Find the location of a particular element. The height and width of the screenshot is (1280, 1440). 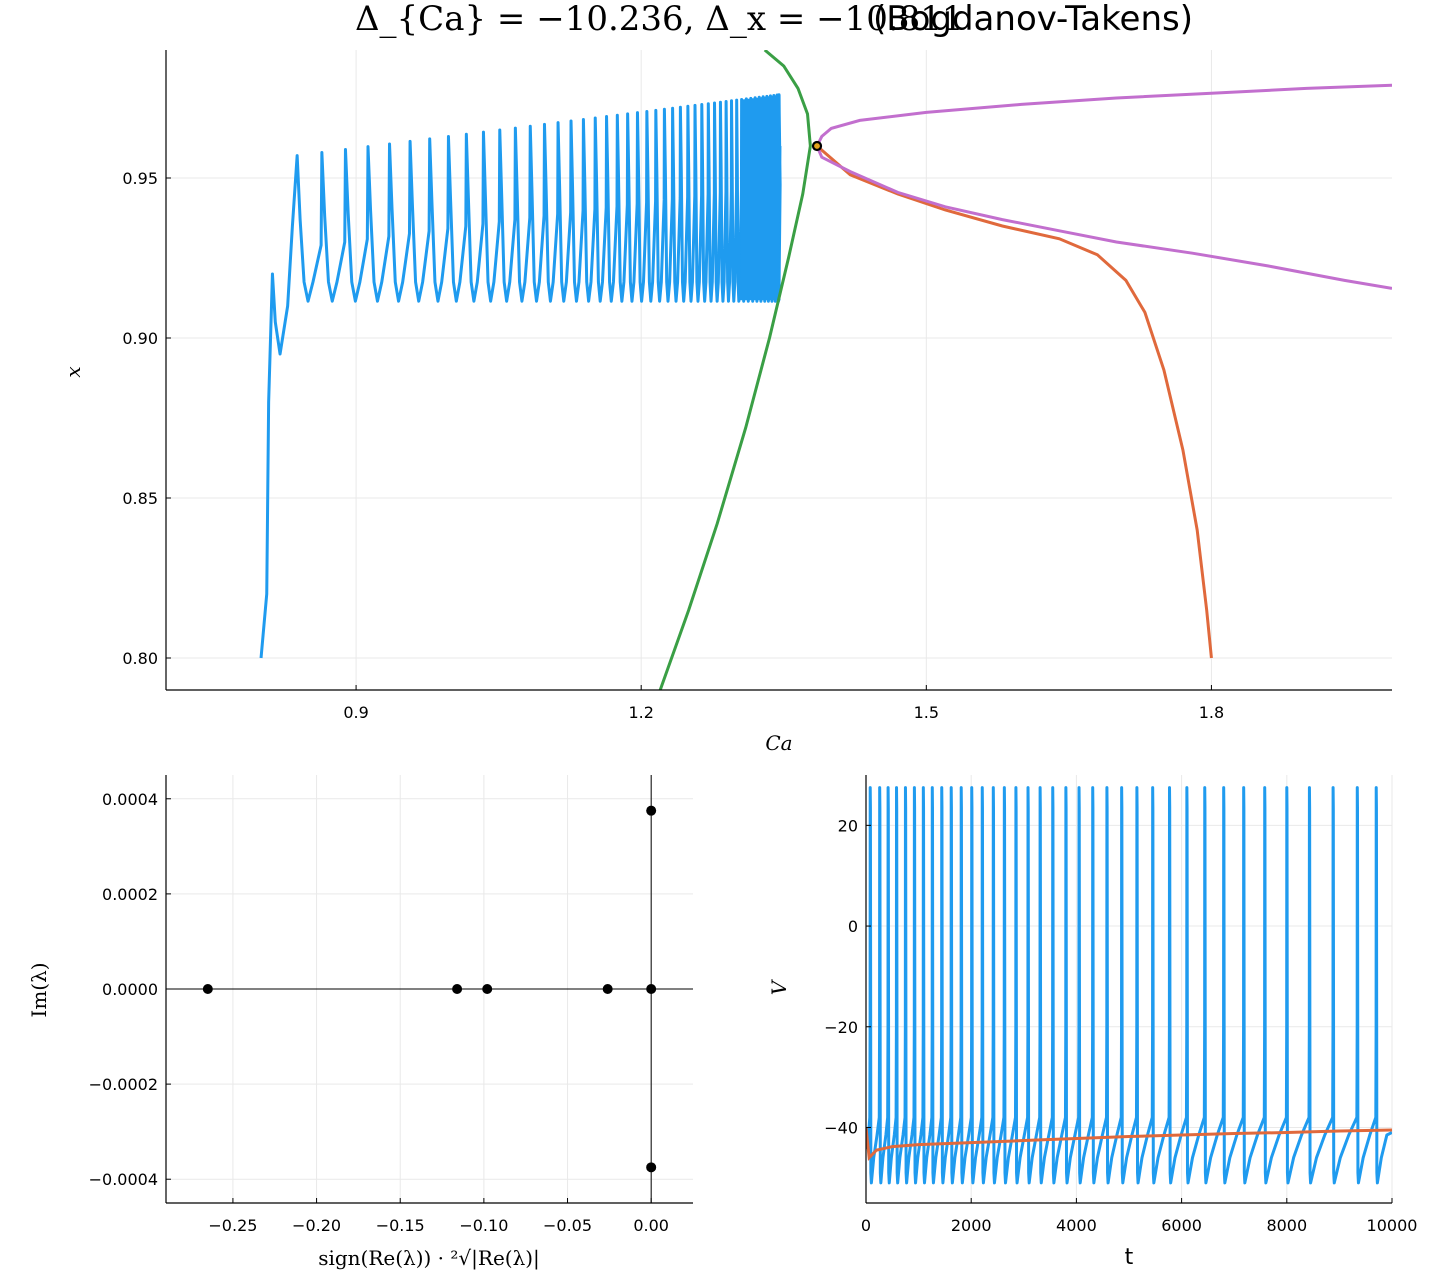

orange-branch-line is located at coordinates (1014, 401).